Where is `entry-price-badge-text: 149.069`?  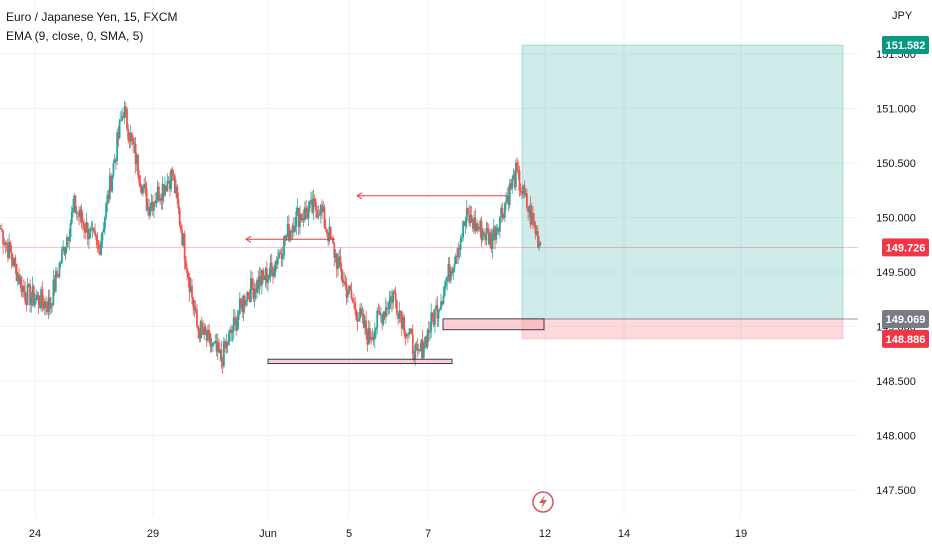
entry-price-badge-text: 149.069 is located at coordinates (906, 320).